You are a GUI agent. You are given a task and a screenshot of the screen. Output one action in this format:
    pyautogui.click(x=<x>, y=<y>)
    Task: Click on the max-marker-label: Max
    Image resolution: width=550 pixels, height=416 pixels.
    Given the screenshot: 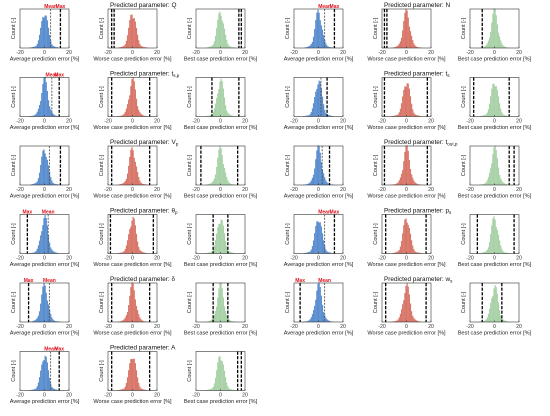 What is the action you would take?
    pyautogui.click(x=59, y=75)
    